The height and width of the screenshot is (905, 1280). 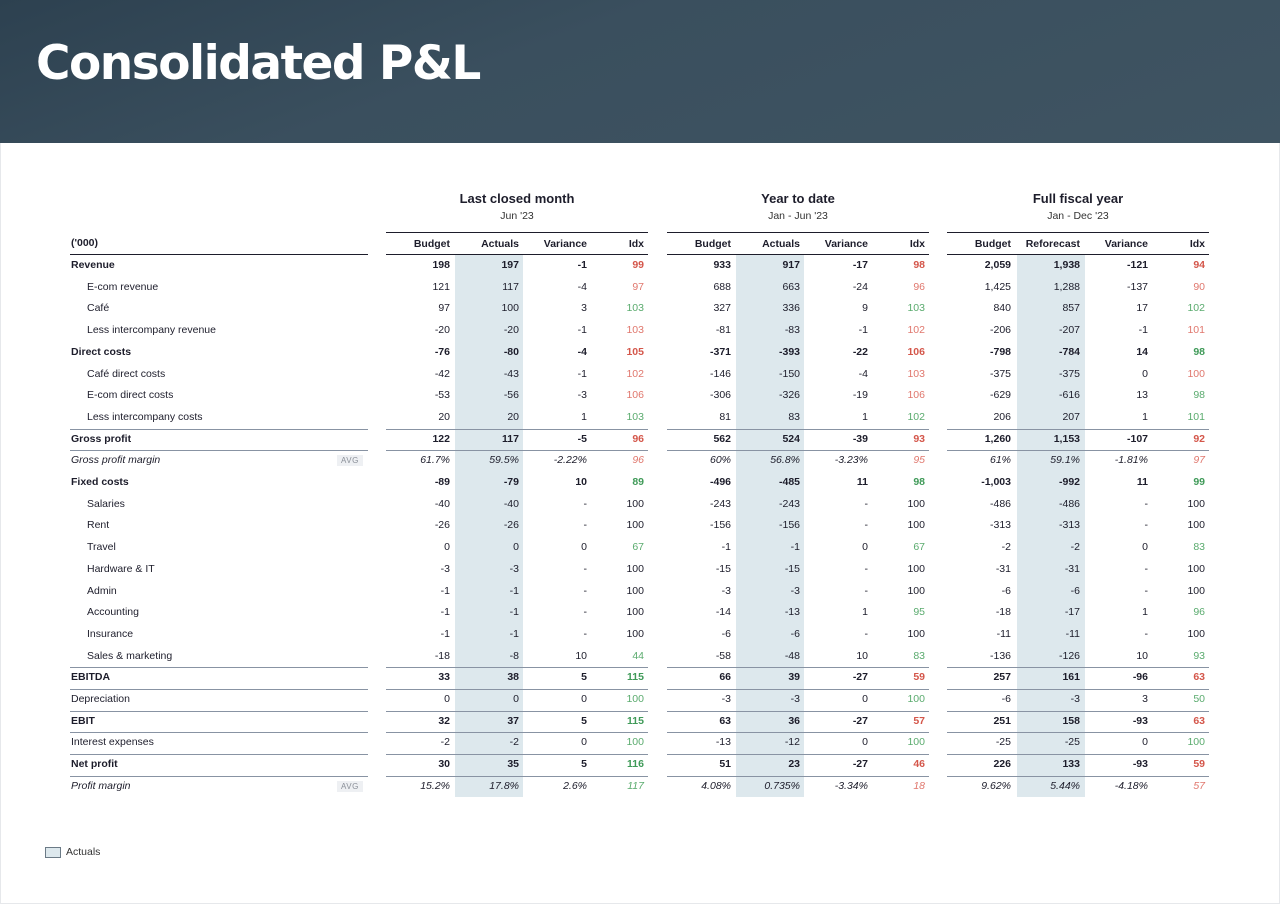 What do you see at coordinates (584, 764) in the screenshot?
I see `cell-variance: 5` at bounding box center [584, 764].